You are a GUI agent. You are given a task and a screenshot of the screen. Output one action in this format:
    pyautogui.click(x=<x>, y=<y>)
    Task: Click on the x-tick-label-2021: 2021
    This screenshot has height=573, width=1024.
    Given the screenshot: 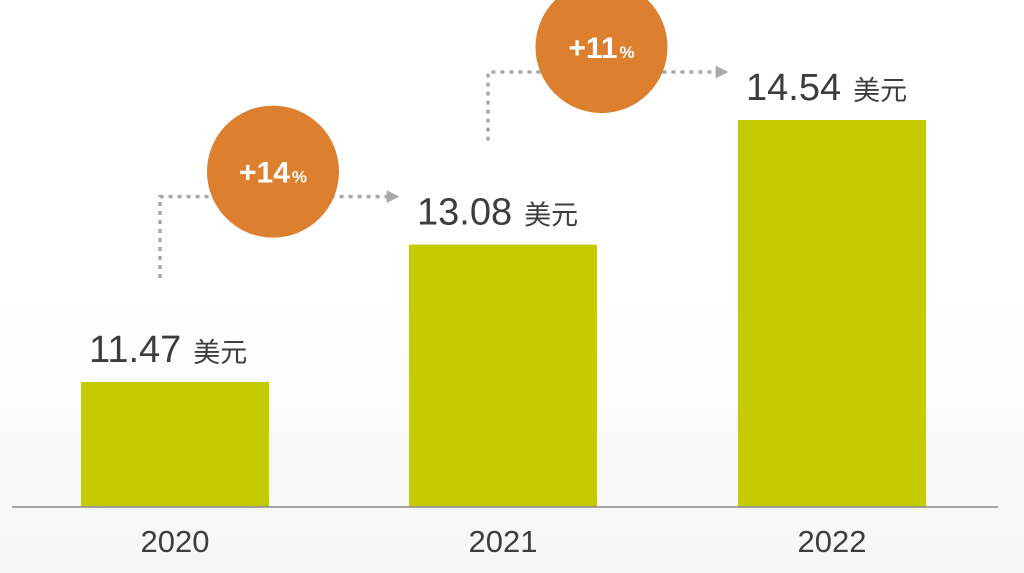 What is the action you would take?
    pyautogui.click(x=503, y=541)
    